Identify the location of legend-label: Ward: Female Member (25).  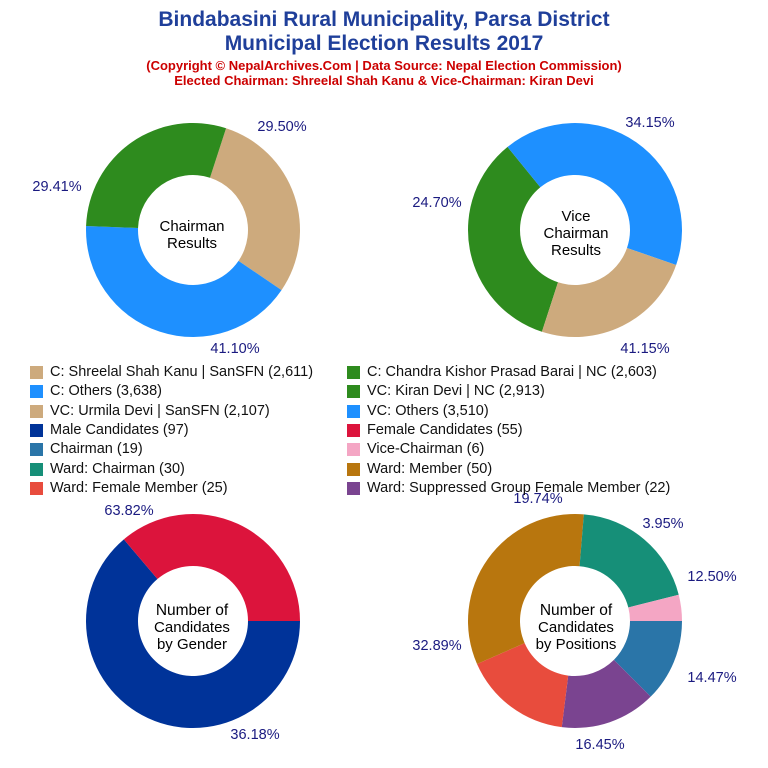
(139, 487).